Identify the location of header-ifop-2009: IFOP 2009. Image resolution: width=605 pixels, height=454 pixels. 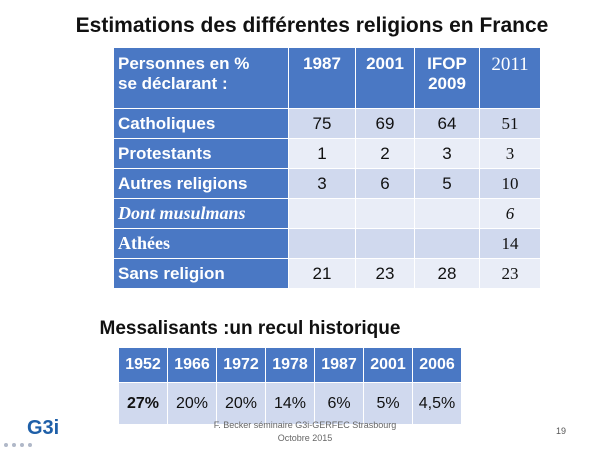
(447, 78).